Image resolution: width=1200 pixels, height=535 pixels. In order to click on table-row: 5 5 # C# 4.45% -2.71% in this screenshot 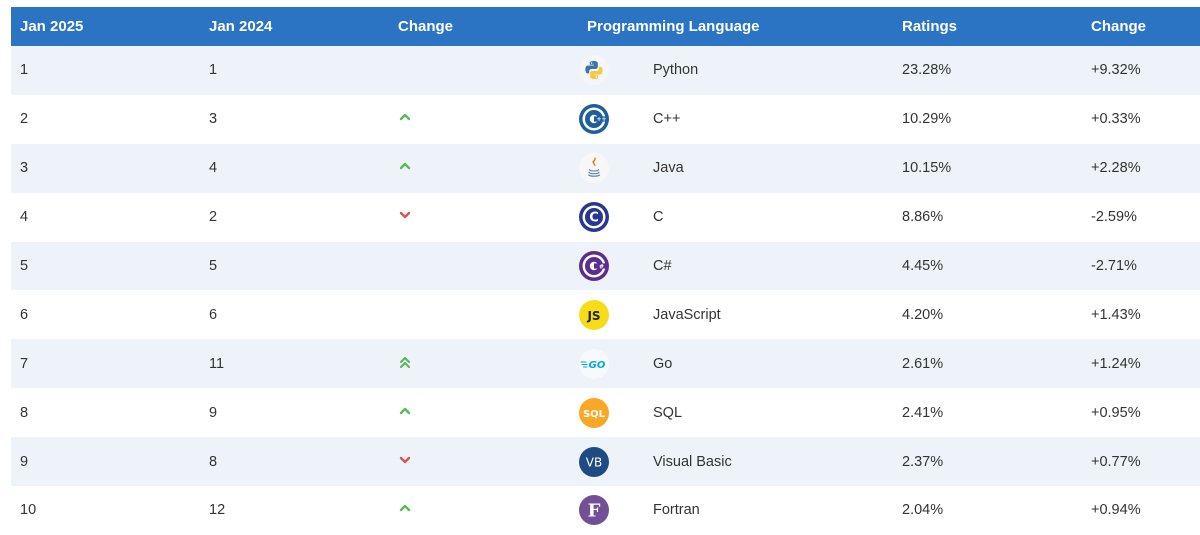, I will do `click(605, 266)`.